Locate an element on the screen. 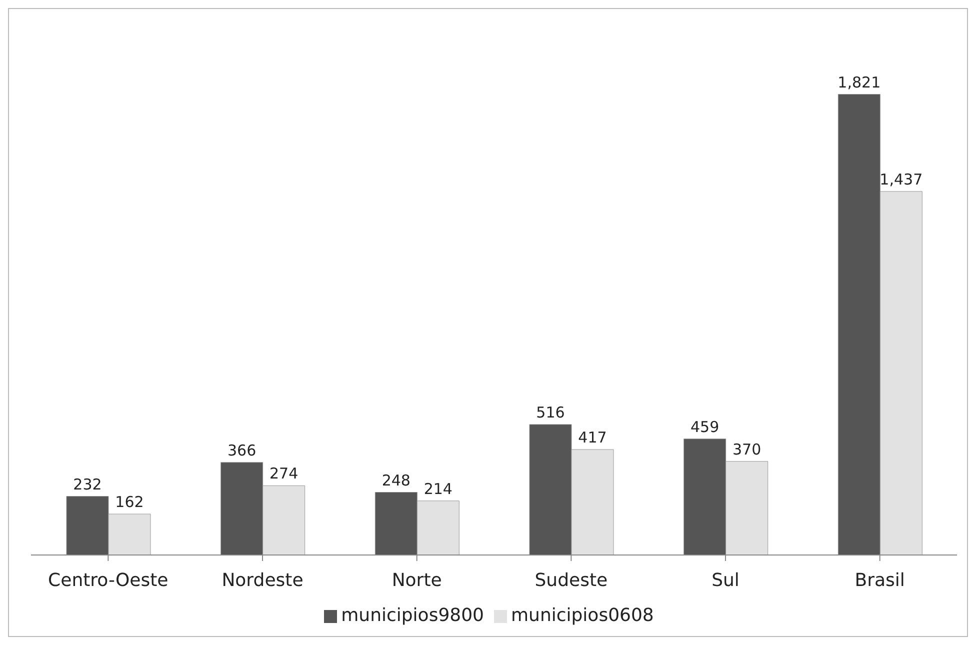 Image resolution: width=976 pixels, height=645 pixels. x-tick-label: Sul is located at coordinates (726, 580).